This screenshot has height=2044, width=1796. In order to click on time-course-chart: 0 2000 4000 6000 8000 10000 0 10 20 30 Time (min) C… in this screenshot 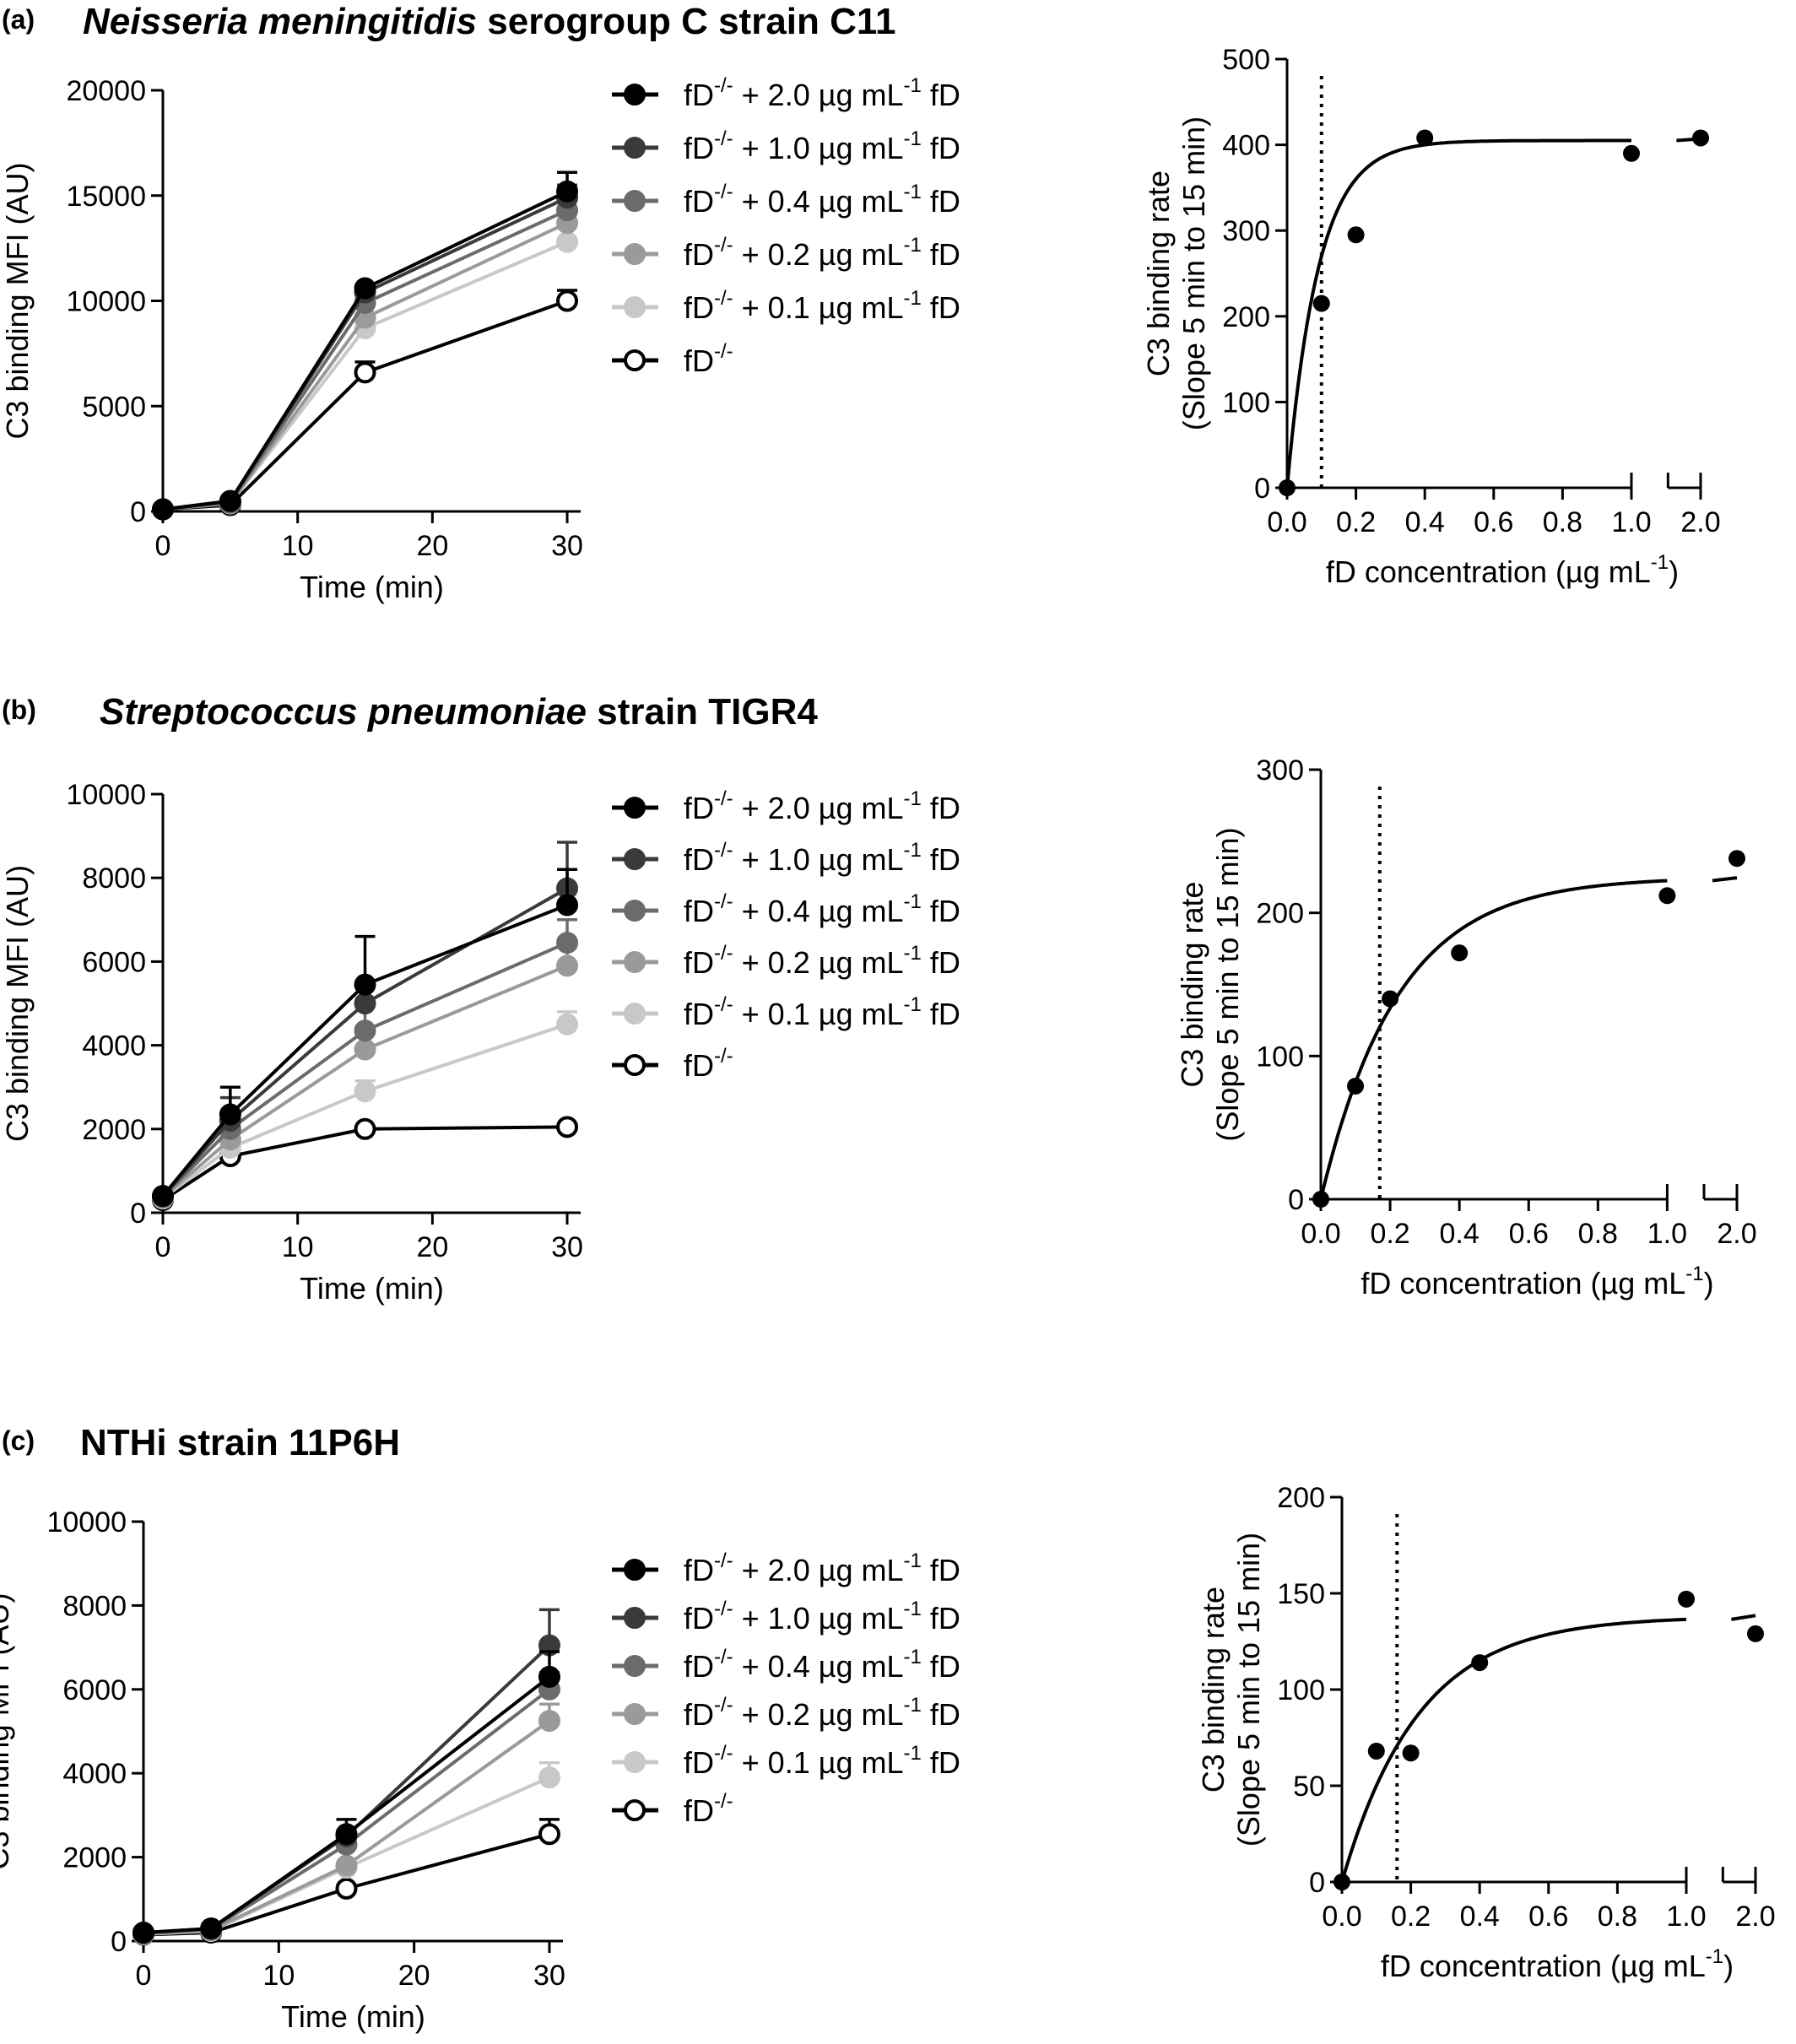, I will do `click(282, 1770)`.